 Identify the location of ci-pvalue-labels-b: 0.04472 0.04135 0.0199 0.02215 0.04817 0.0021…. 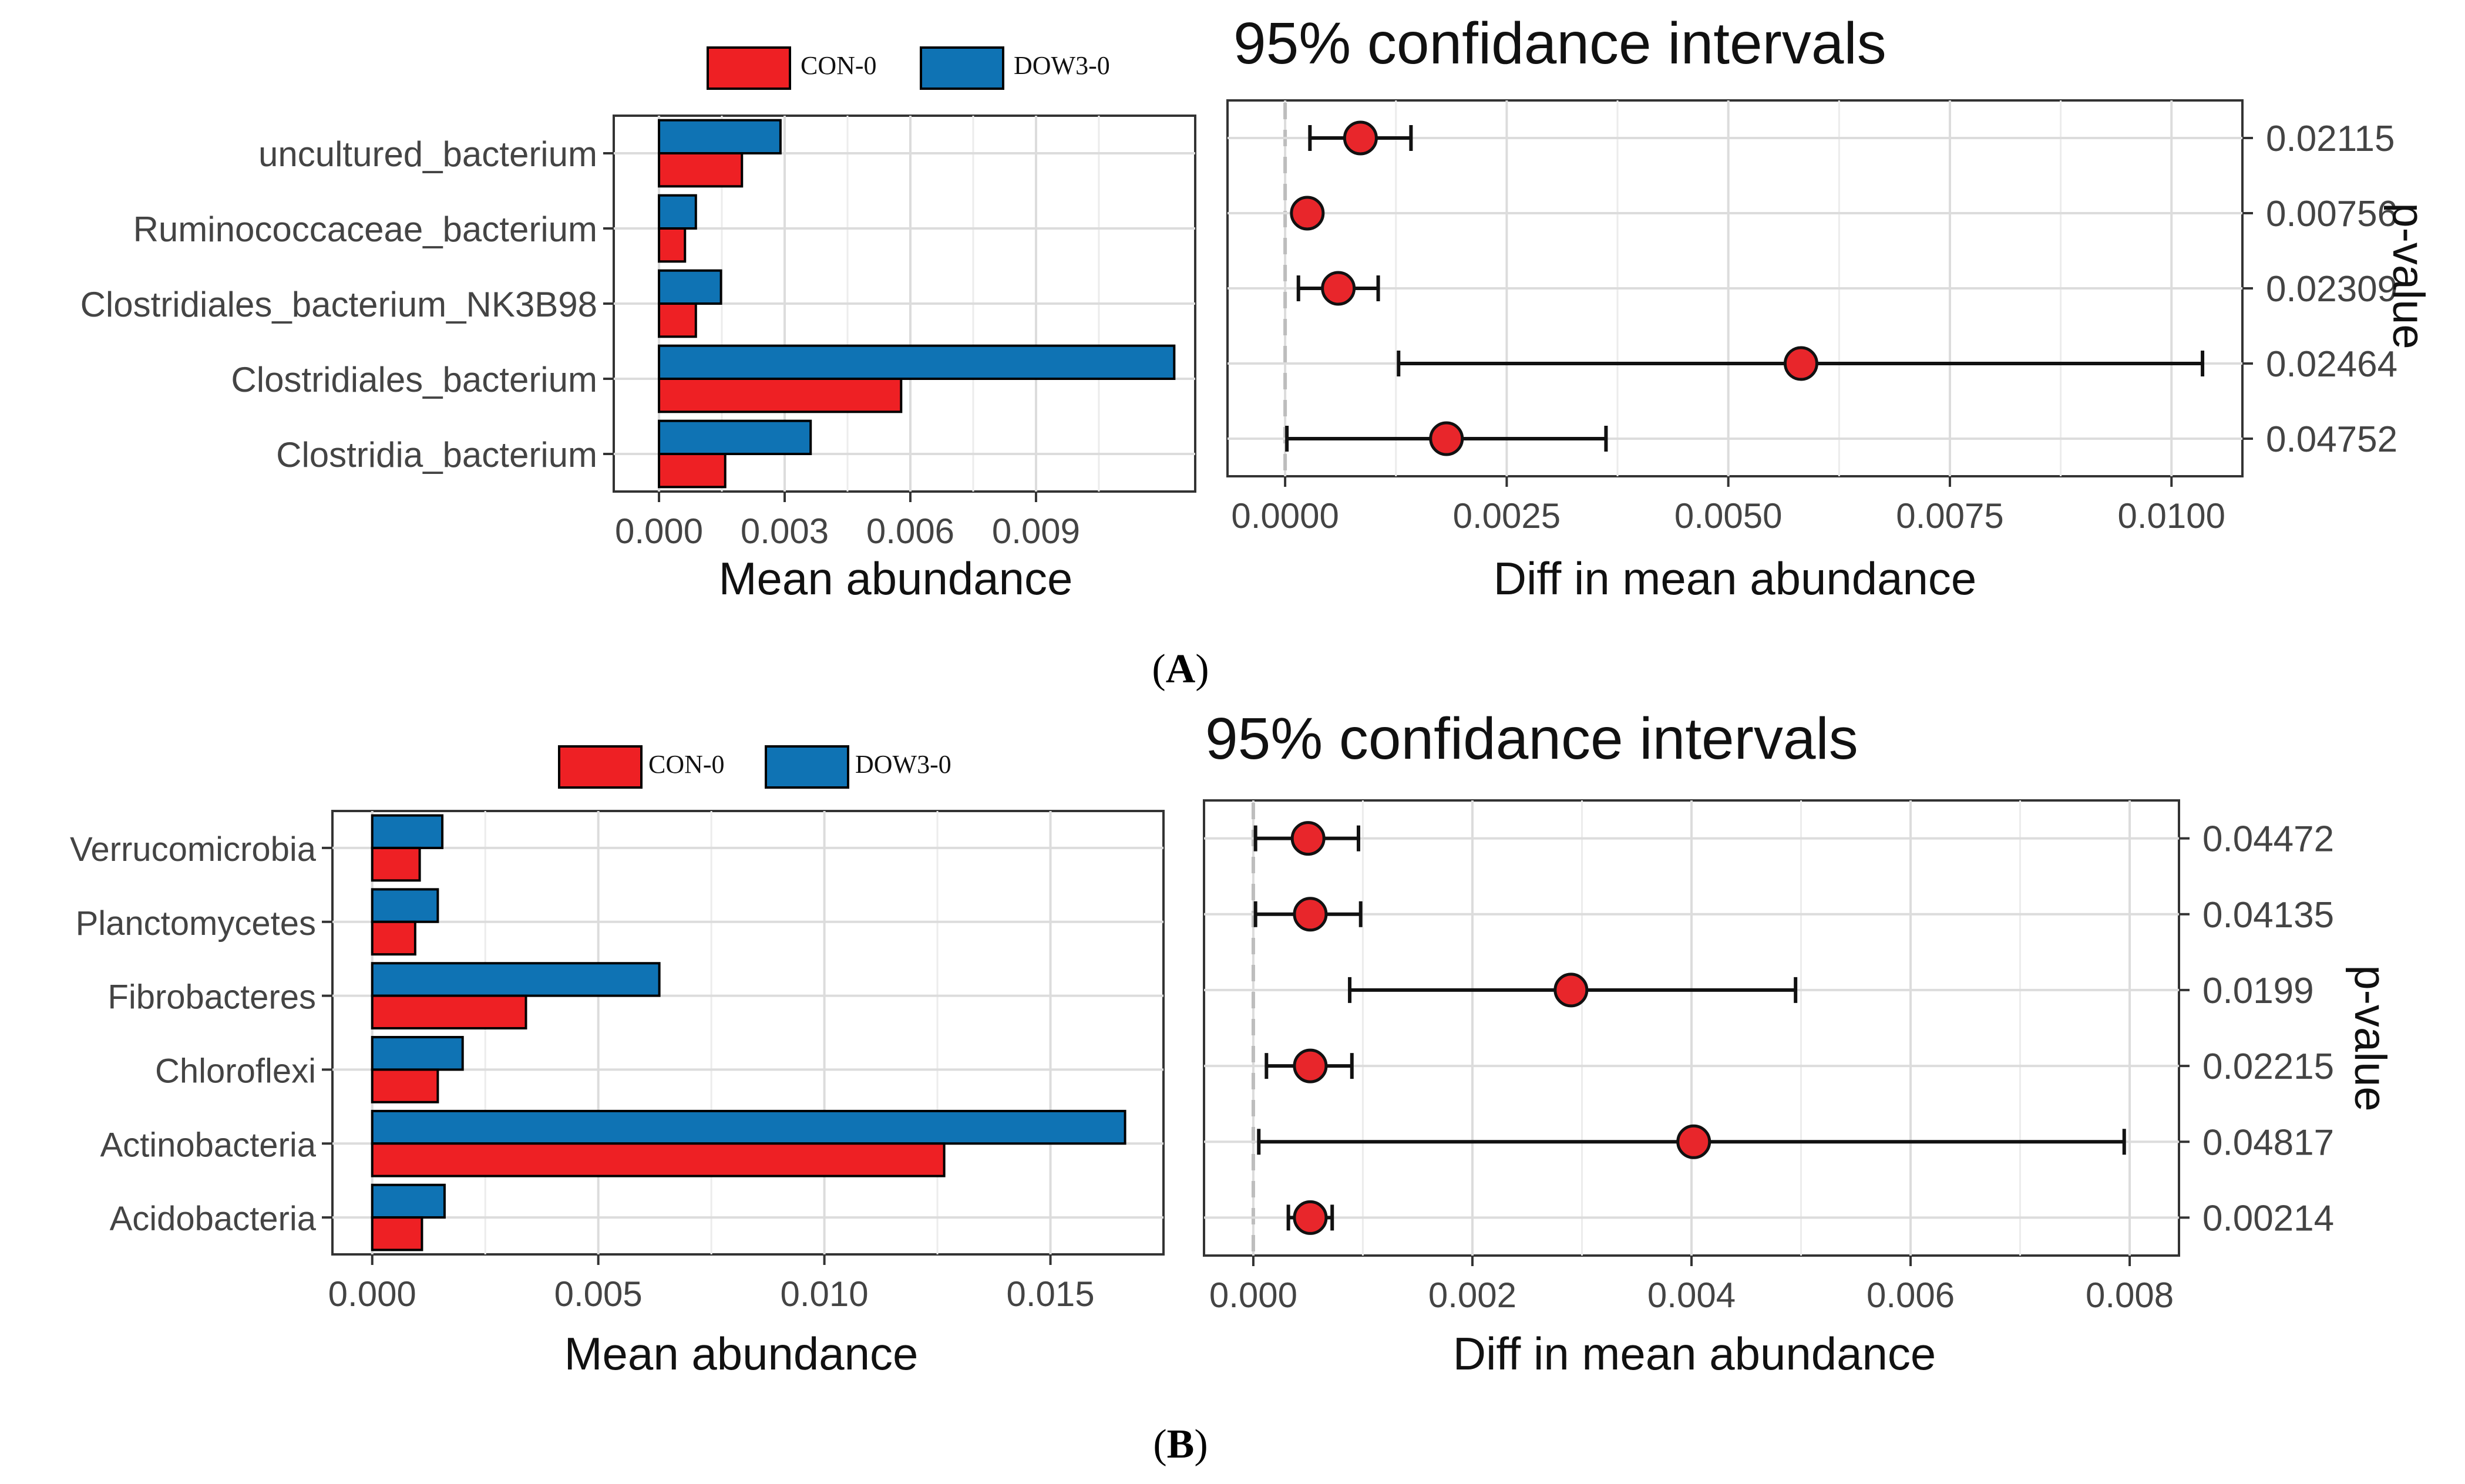
(2268, 1029).